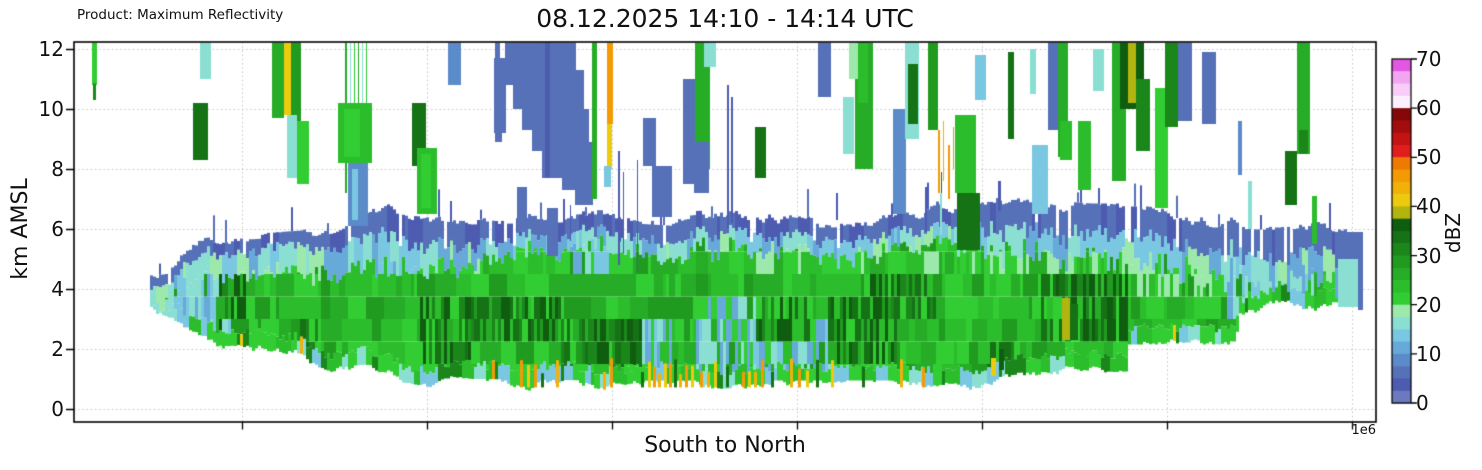 The image size is (1482, 470). Describe the element at coordinates (1429, 108) in the screenshot. I see `colorbar-tick-label: 60` at that location.